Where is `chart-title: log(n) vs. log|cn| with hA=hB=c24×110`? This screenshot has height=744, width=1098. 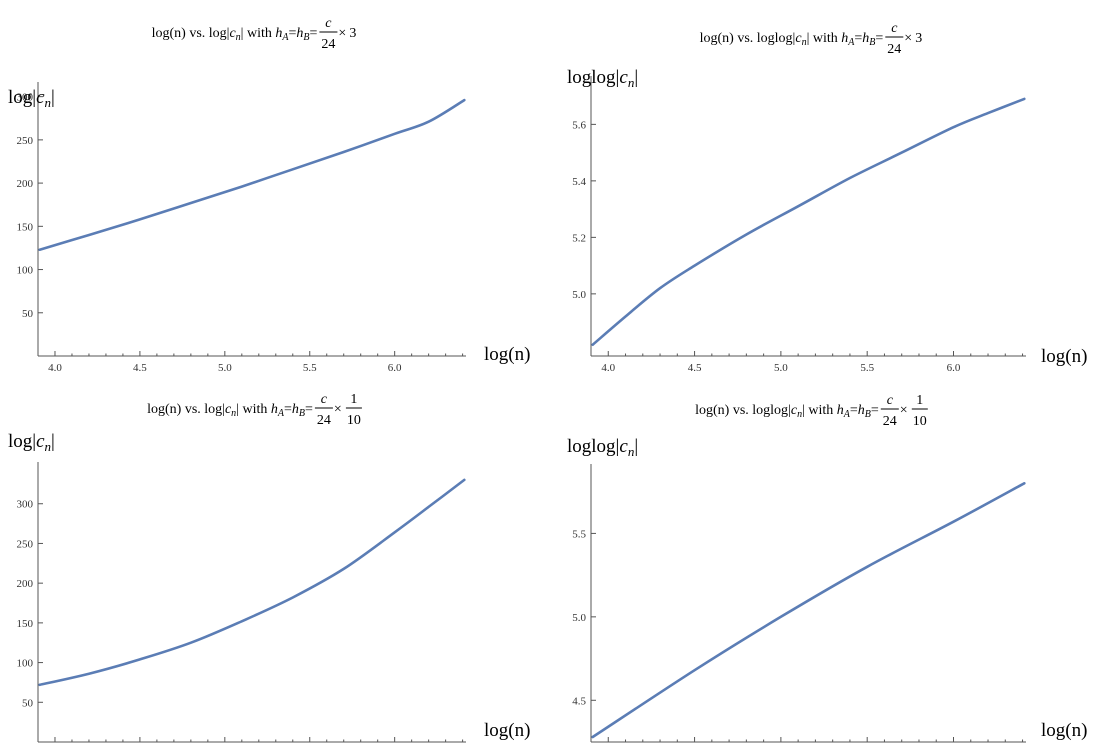
chart-title: log(n) vs. log|cn| with hA=hB=c24×110 is located at coordinates (254, 410).